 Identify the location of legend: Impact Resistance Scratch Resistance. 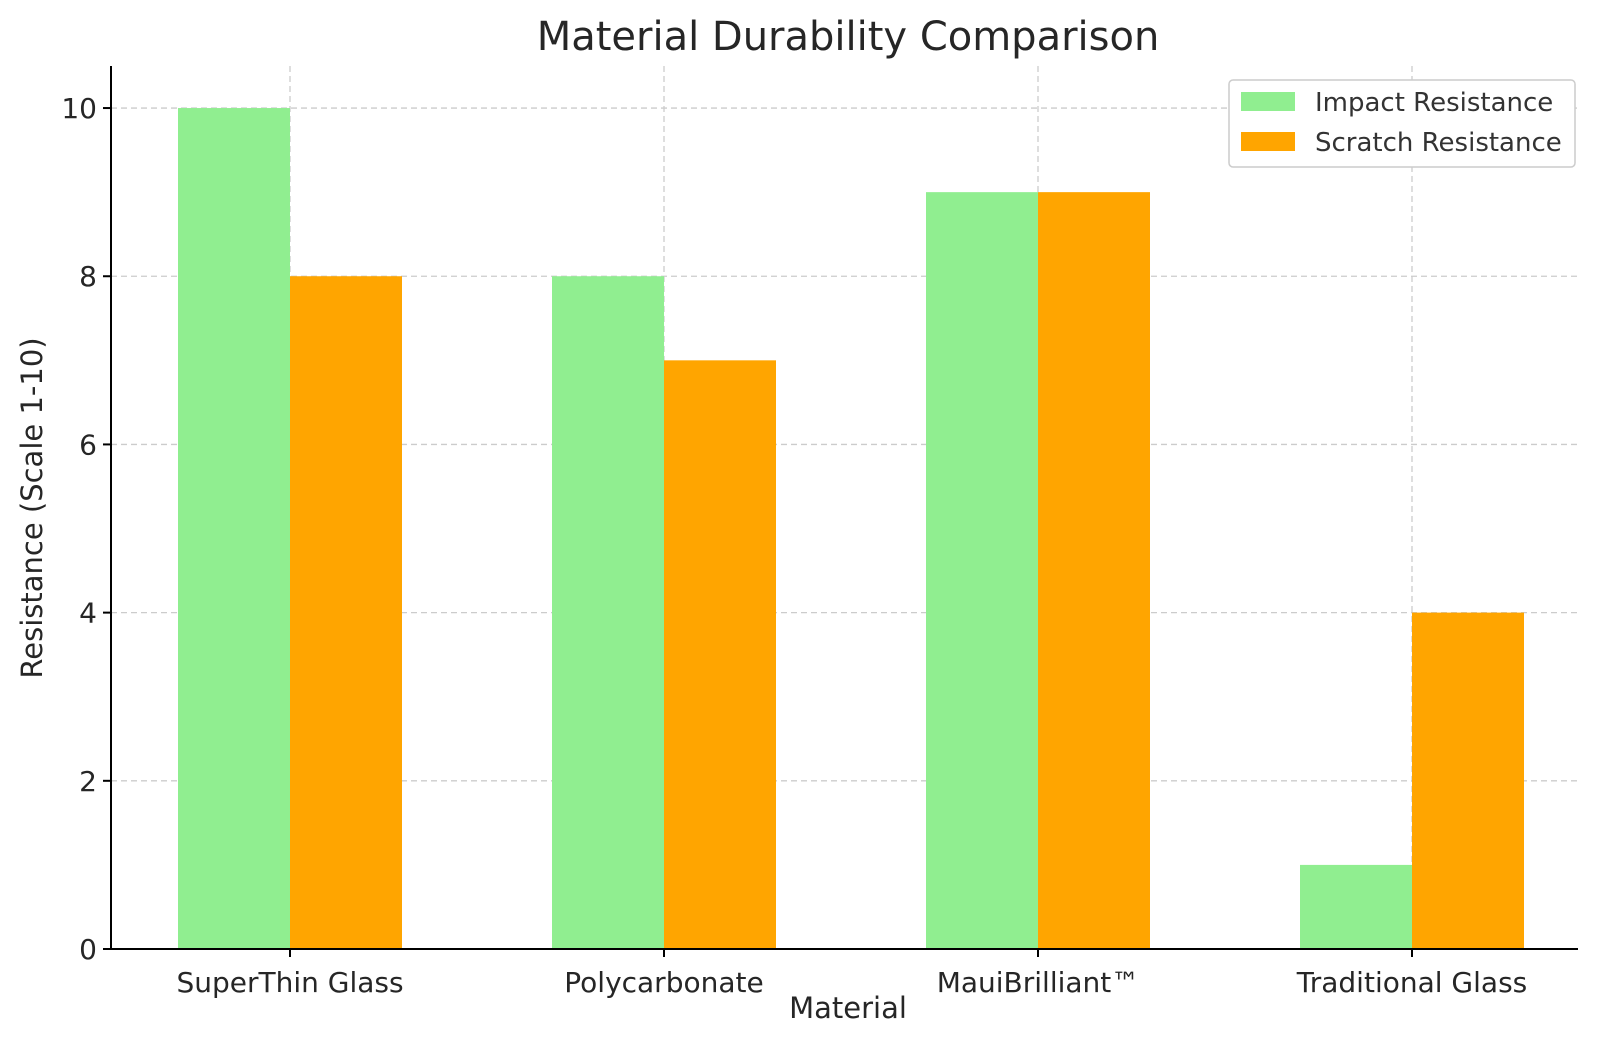
(1402, 123).